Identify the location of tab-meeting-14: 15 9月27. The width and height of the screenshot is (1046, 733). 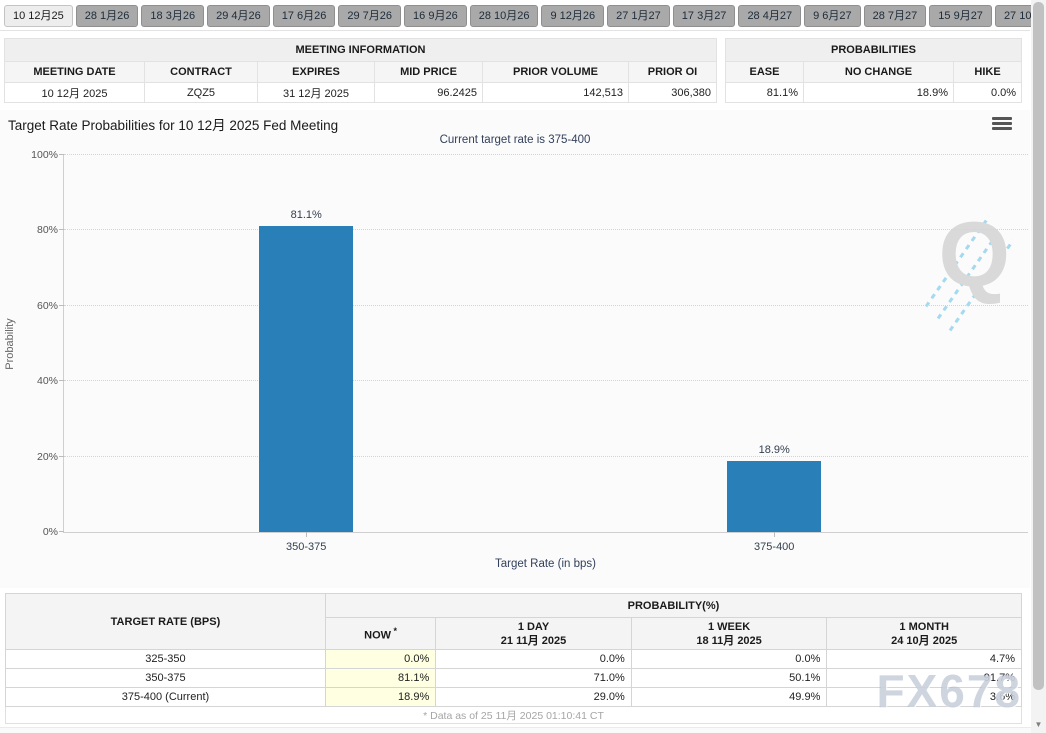
(960, 16).